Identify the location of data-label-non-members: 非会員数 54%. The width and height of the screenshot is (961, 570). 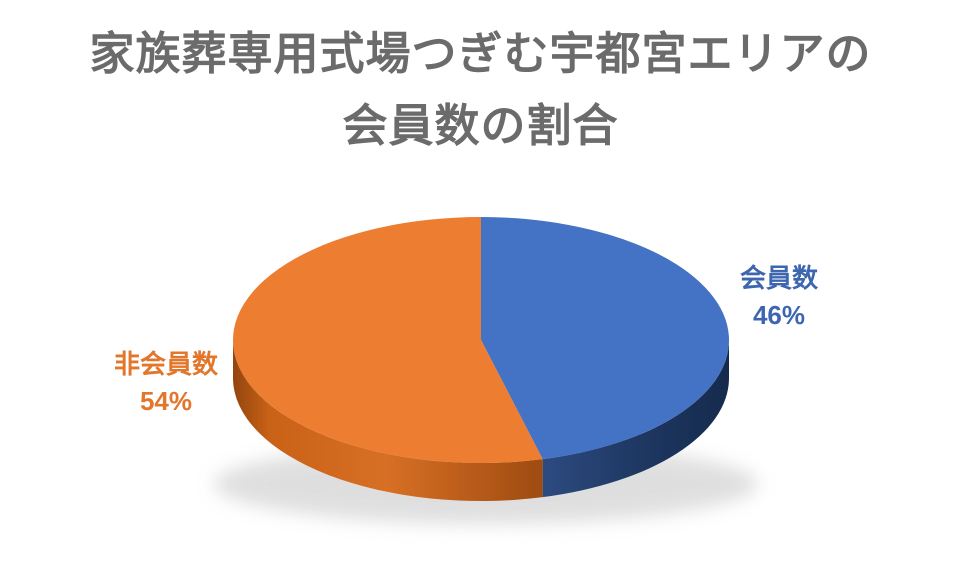
(166, 383).